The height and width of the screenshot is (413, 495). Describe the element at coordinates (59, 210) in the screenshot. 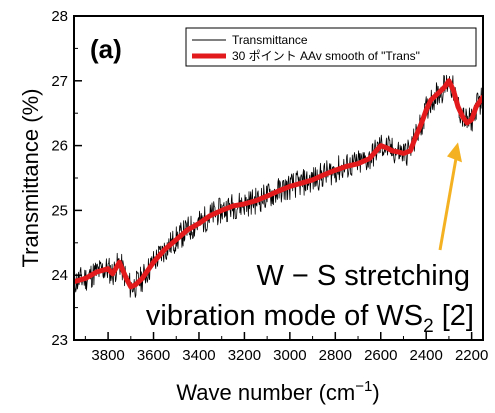

I see `y-tick-label: 25` at that location.